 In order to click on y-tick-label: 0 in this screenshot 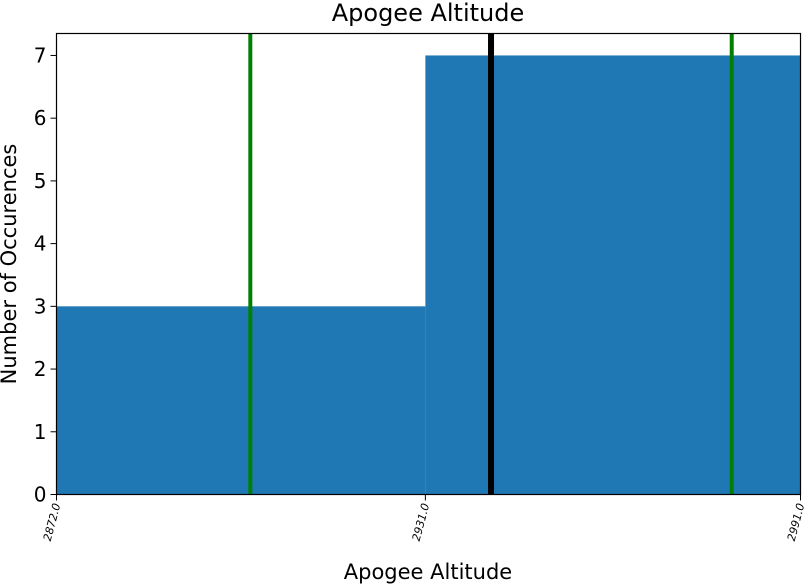, I will do `click(40, 495)`.